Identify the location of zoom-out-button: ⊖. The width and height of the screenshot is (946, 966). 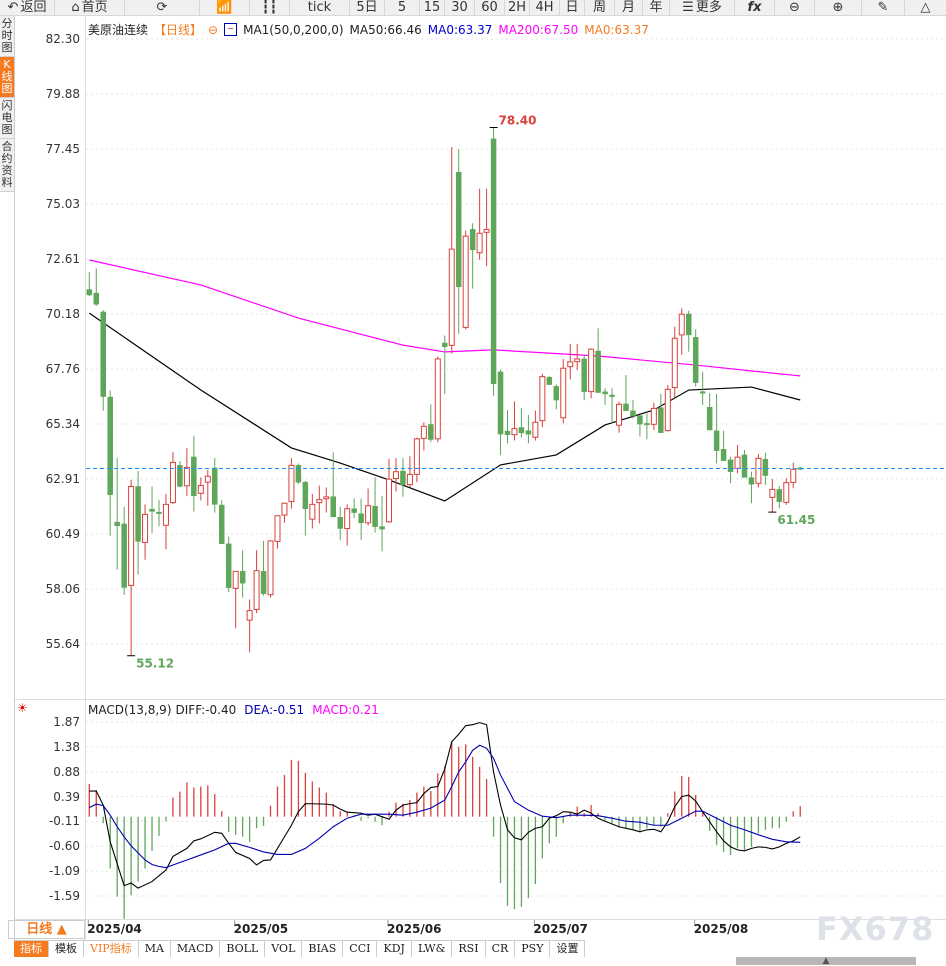
(795, 7).